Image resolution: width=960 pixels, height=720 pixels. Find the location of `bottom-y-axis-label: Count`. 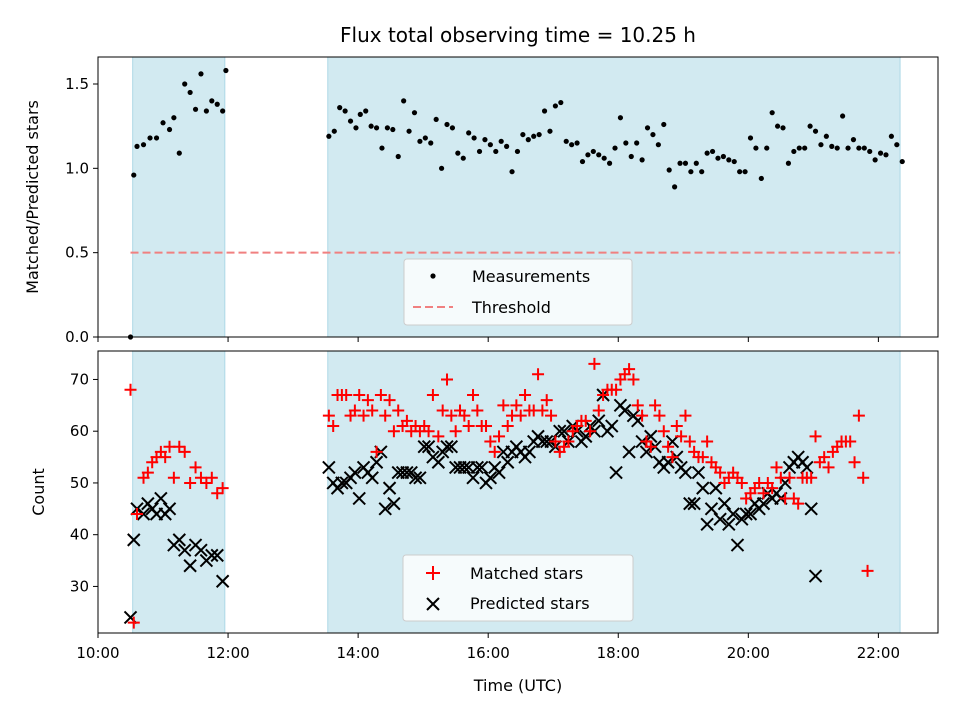

bottom-y-axis-label: Count is located at coordinates (38, 492).